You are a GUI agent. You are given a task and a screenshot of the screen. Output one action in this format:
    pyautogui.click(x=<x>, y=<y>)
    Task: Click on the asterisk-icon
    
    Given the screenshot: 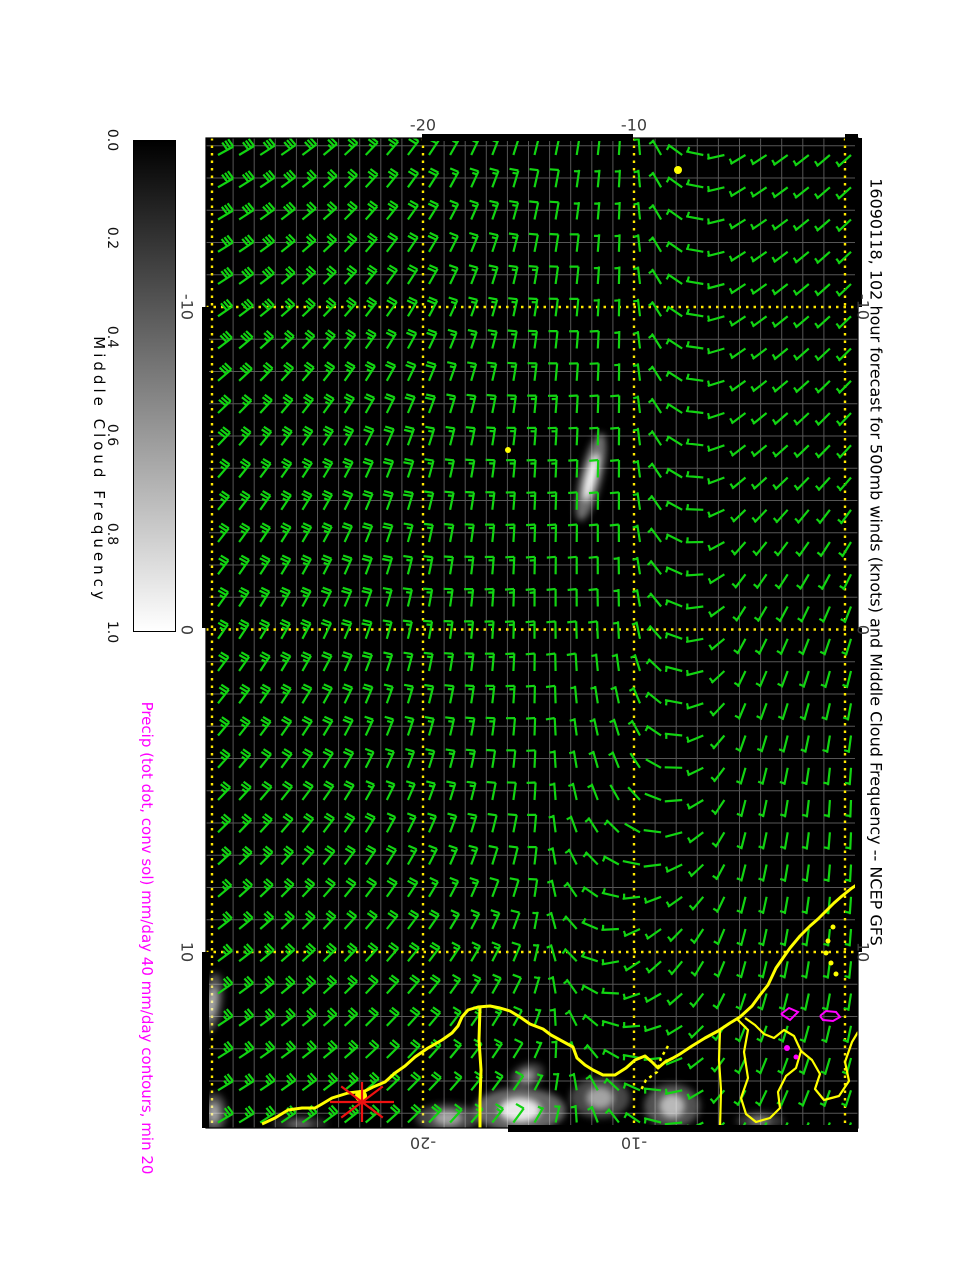 What is the action you would take?
    pyautogui.click(x=362, y=1102)
    